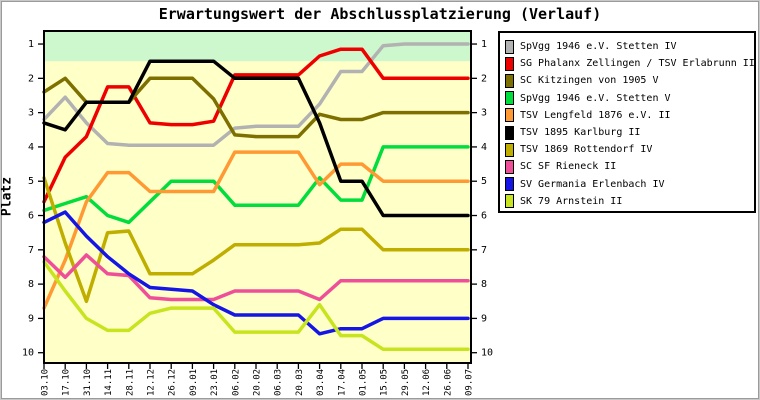 This screenshot has width=760, height=400. I want to click on legend-item: TSV 1895 Karlburg II, so click(629, 132).